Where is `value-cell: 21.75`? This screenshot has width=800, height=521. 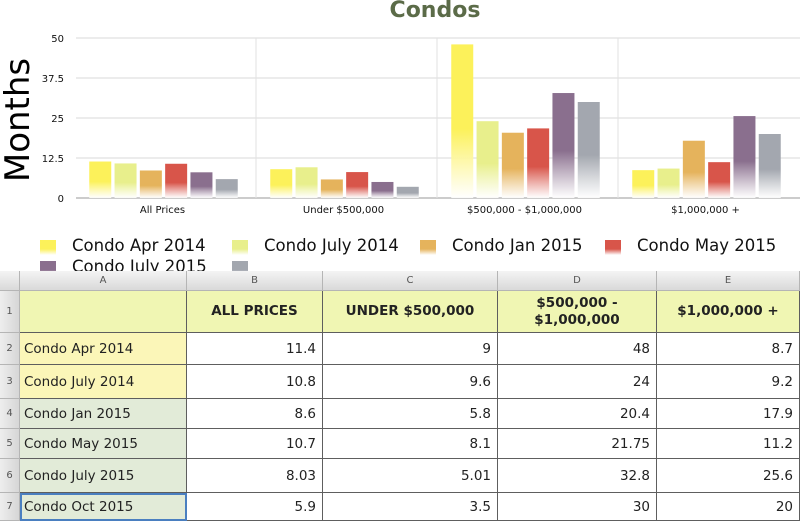 value-cell: 21.75 is located at coordinates (577, 444).